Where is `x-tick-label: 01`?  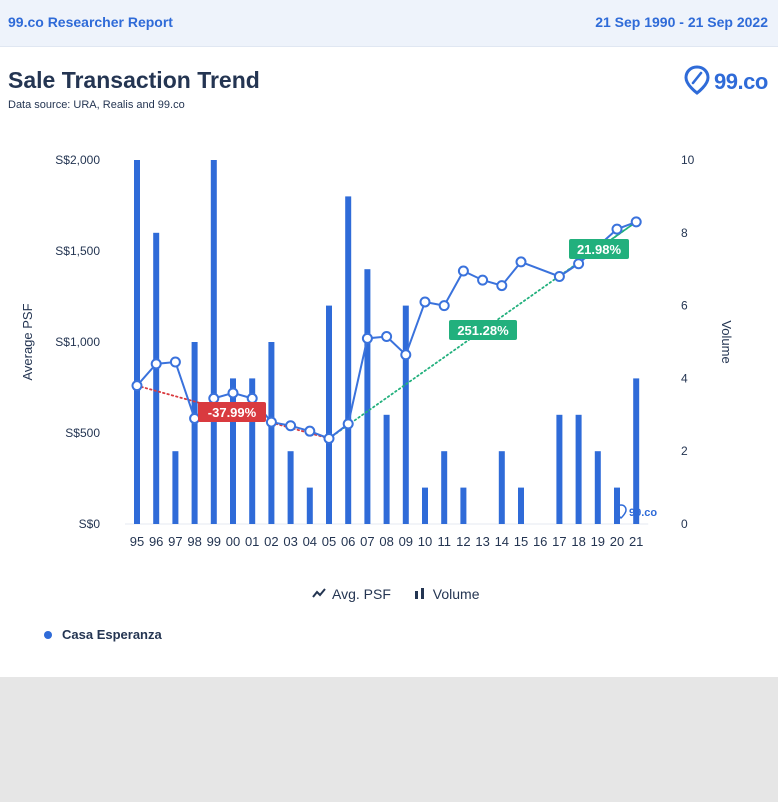 x-tick-label: 01 is located at coordinates (252, 541).